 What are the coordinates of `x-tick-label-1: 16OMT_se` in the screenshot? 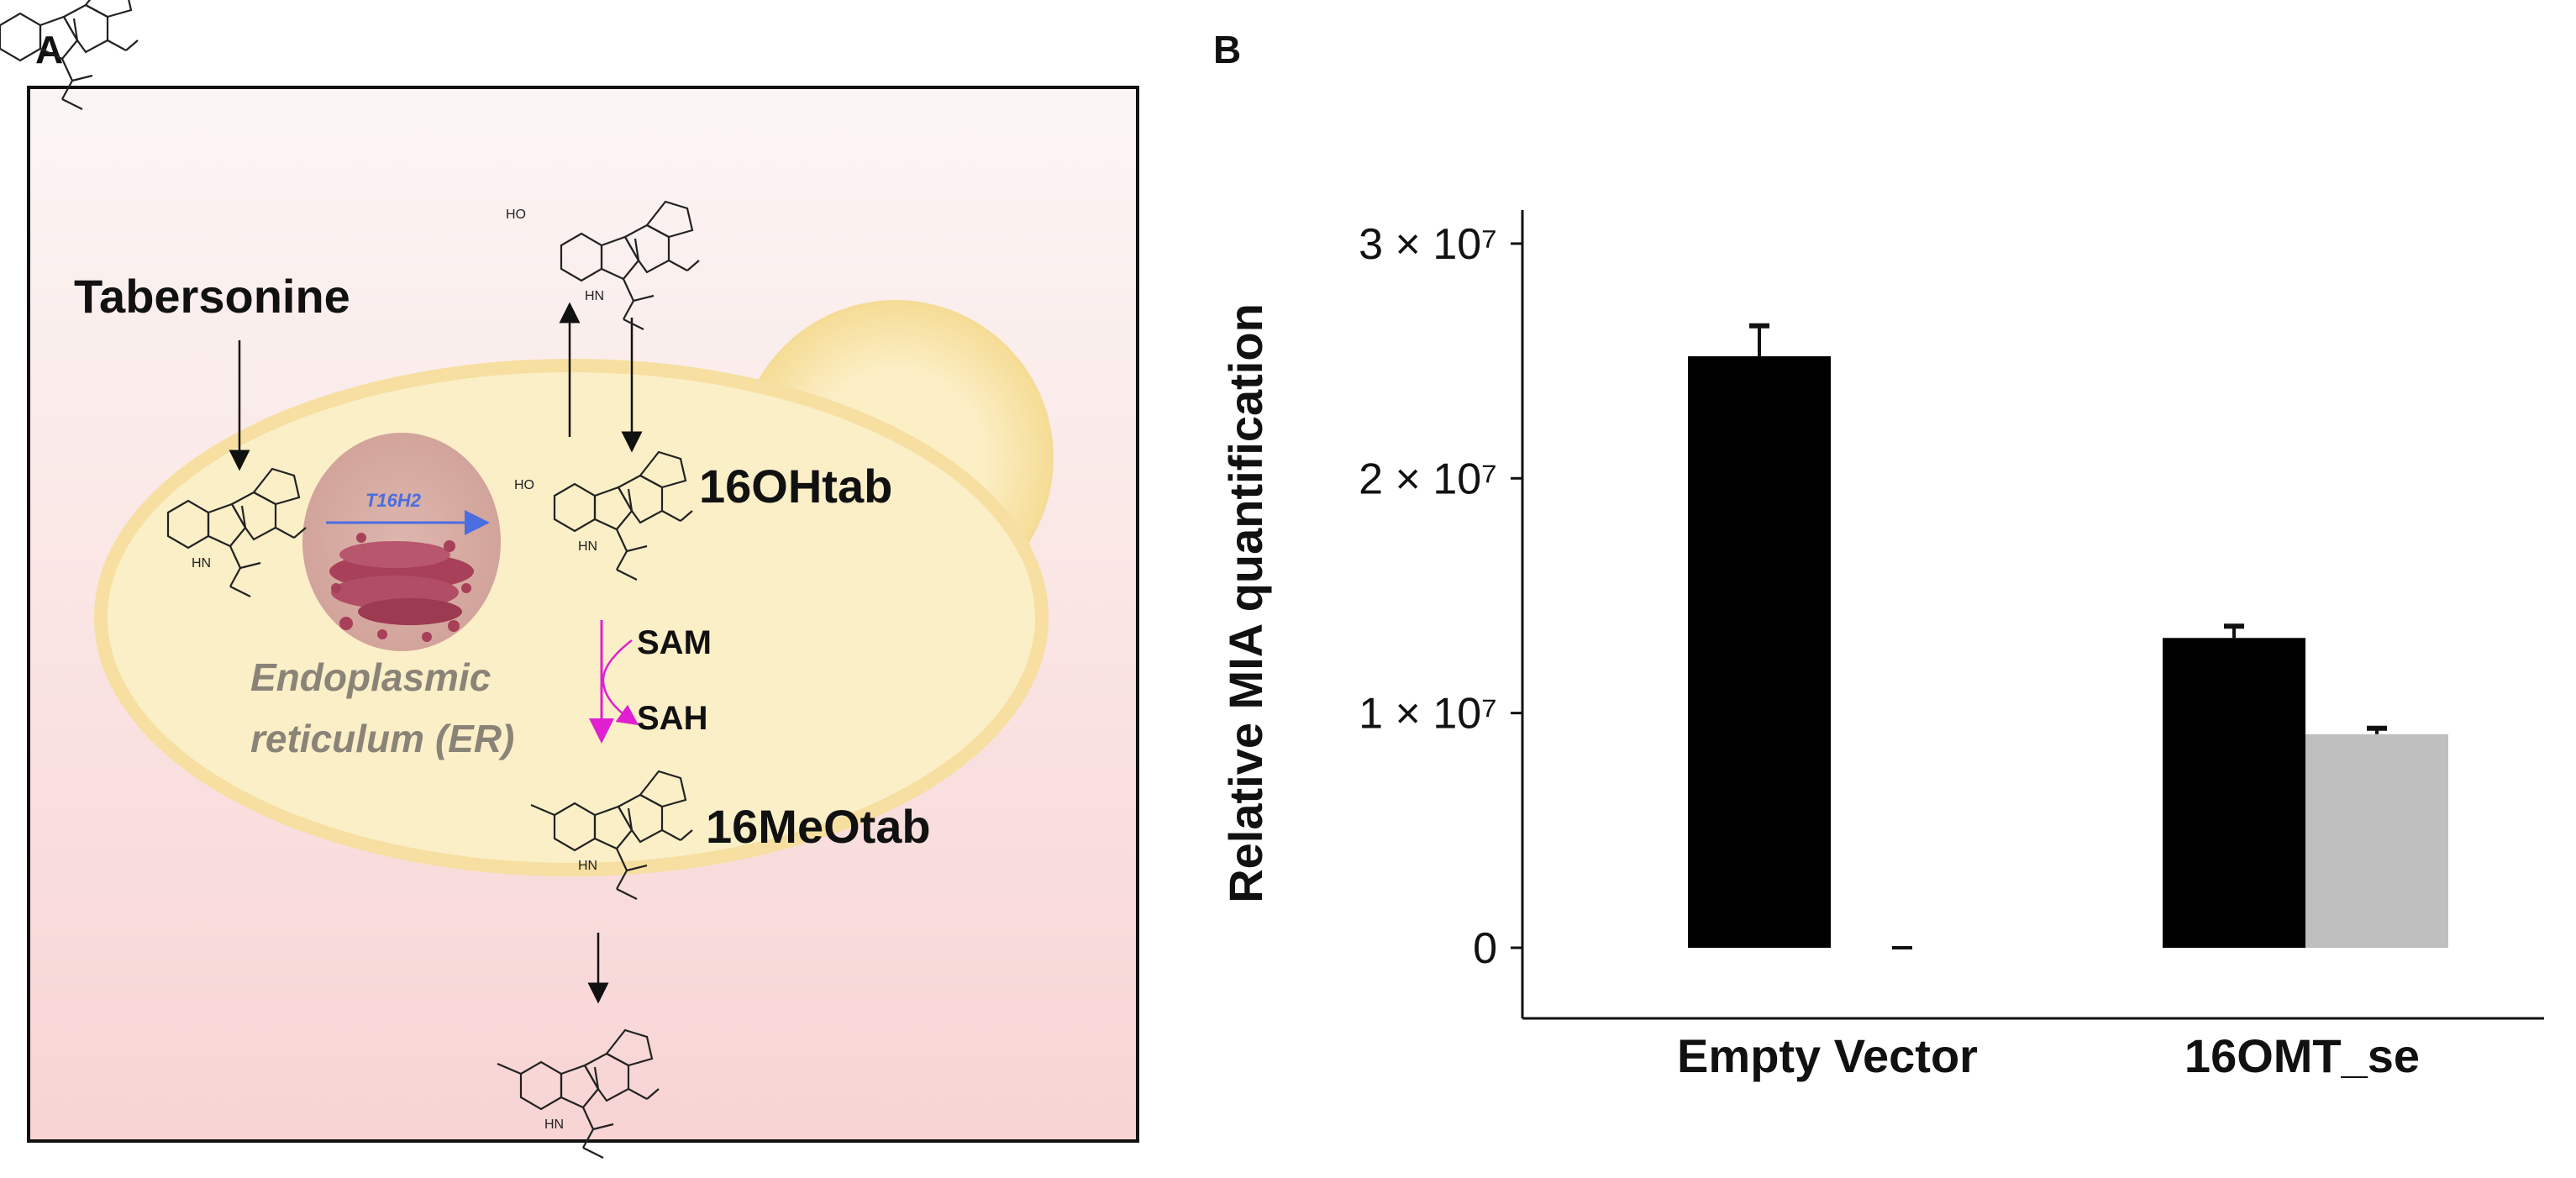 It's located at (2302, 1055).